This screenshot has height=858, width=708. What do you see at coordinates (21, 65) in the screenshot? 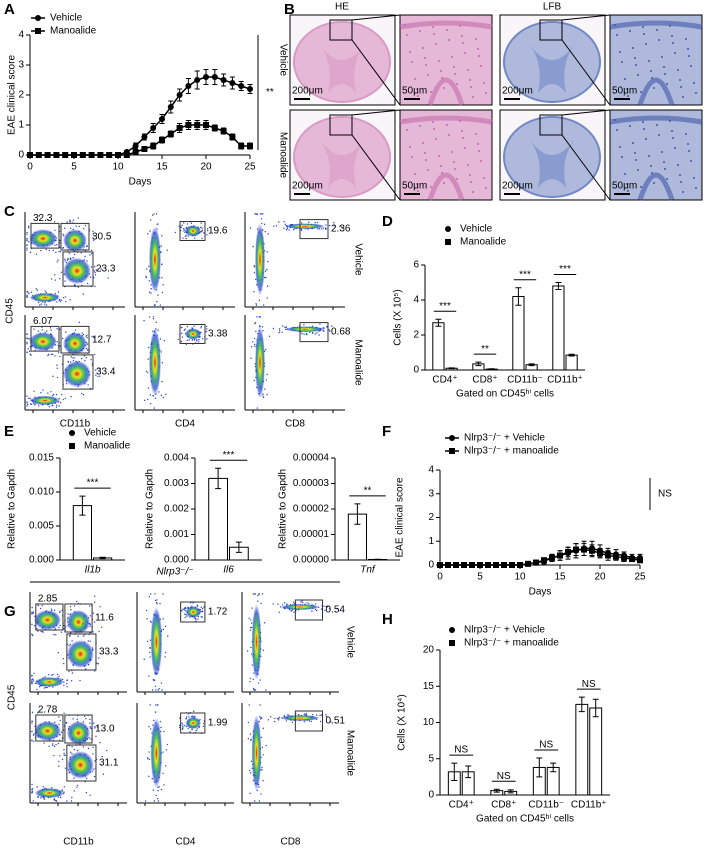
I see `y-tick-label: 3` at bounding box center [21, 65].